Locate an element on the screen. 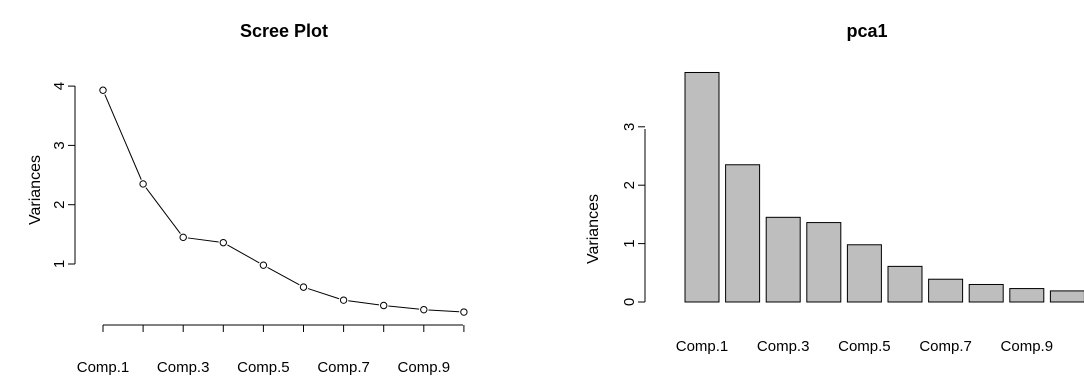 This screenshot has width=1084, height=383. scree-plot-y-tick-label: 1 is located at coordinates (59, 264).